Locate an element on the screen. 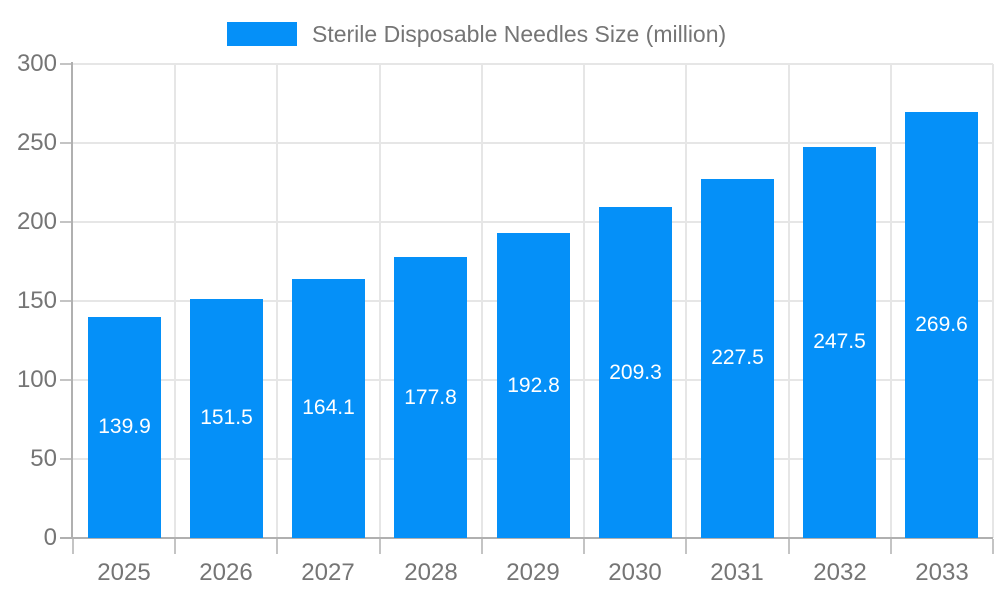 The image size is (1000, 600). bar-value-label: 177.8 is located at coordinates (430, 397).